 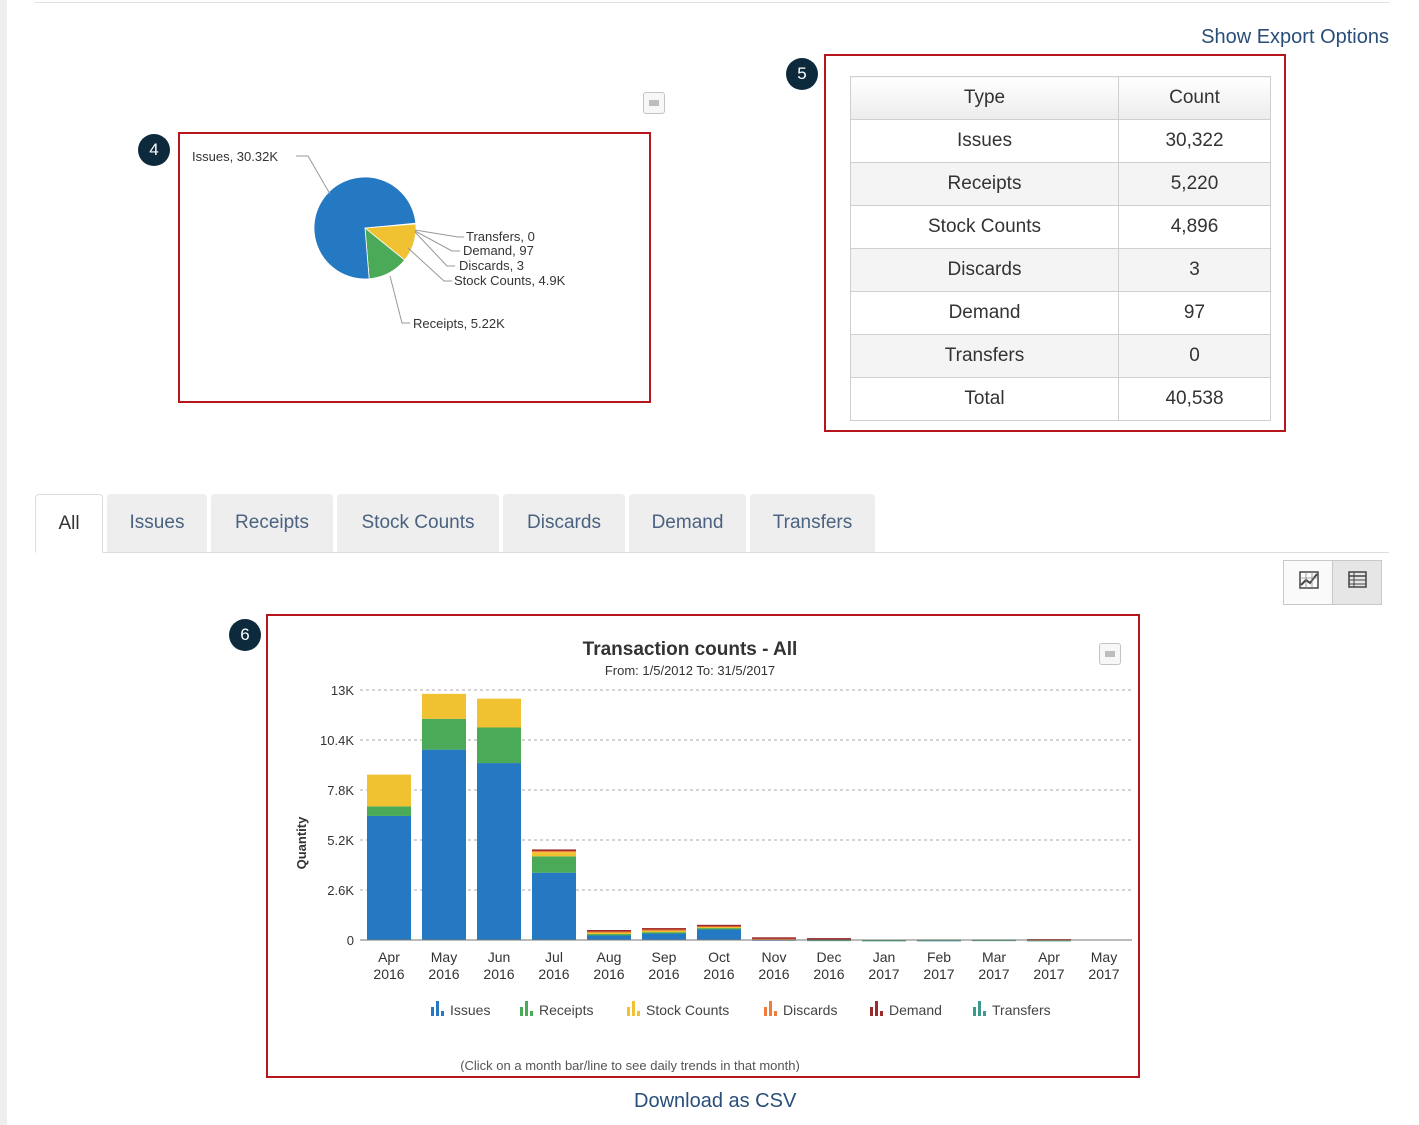 I want to click on table-view-button, so click(x=1357, y=582).